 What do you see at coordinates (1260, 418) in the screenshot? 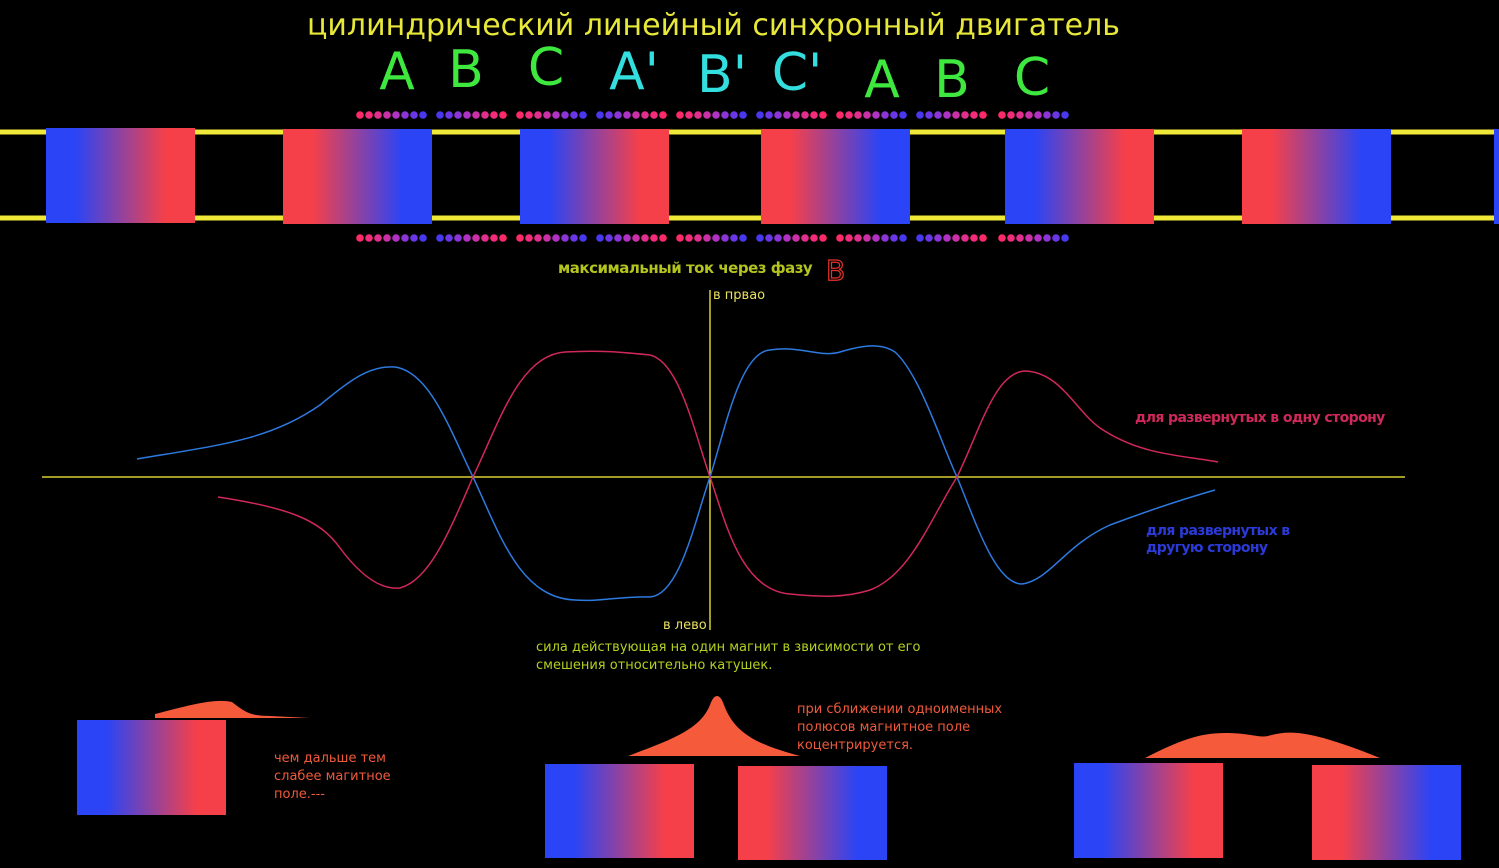
I see `legend-same: для развернутых в одну сторону` at bounding box center [1260, 418].